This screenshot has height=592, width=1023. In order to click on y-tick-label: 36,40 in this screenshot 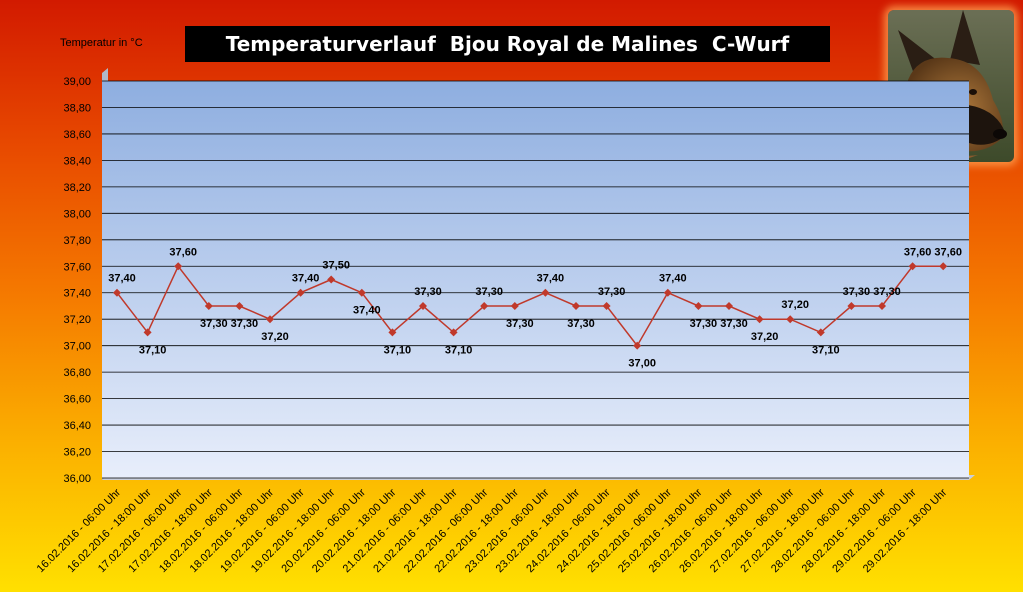, I will do `click(77, 426)`.